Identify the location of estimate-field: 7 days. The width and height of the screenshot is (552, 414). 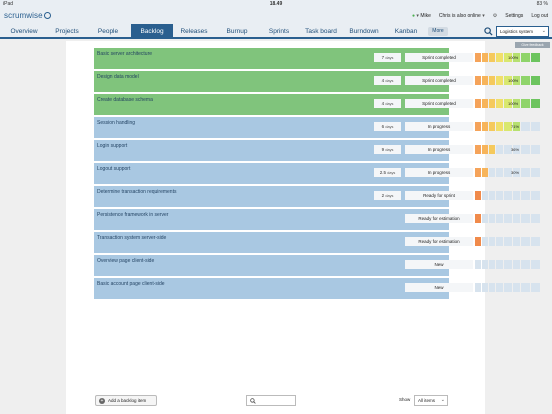
(387, 57).